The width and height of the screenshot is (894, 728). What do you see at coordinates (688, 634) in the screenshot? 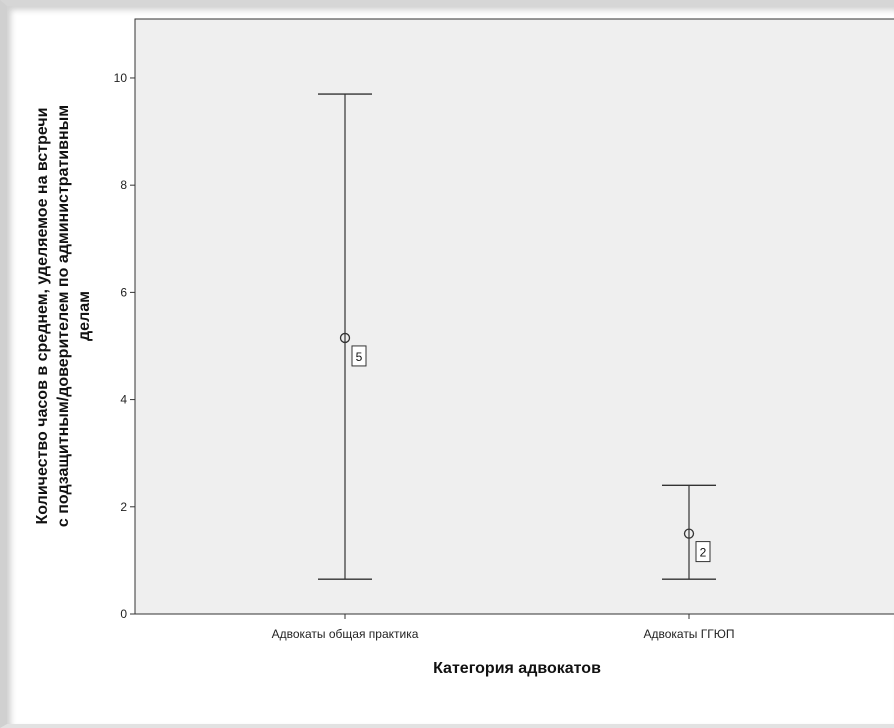
I see `x-tick-label: Адвокаты ГГЮП` at bounding box center [688, 634].